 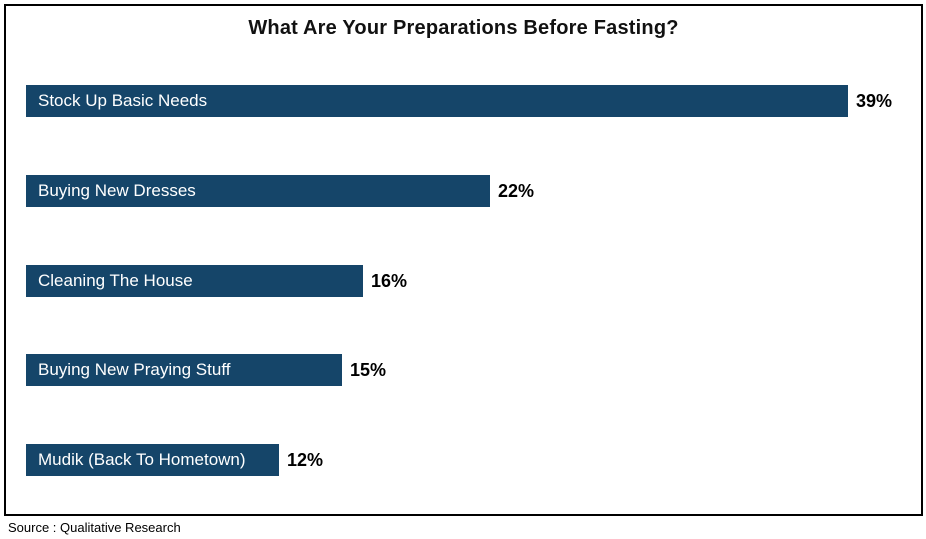 I want to click on bar-category-label: Buying New Praying Stuff, so click(x=134, y=369).